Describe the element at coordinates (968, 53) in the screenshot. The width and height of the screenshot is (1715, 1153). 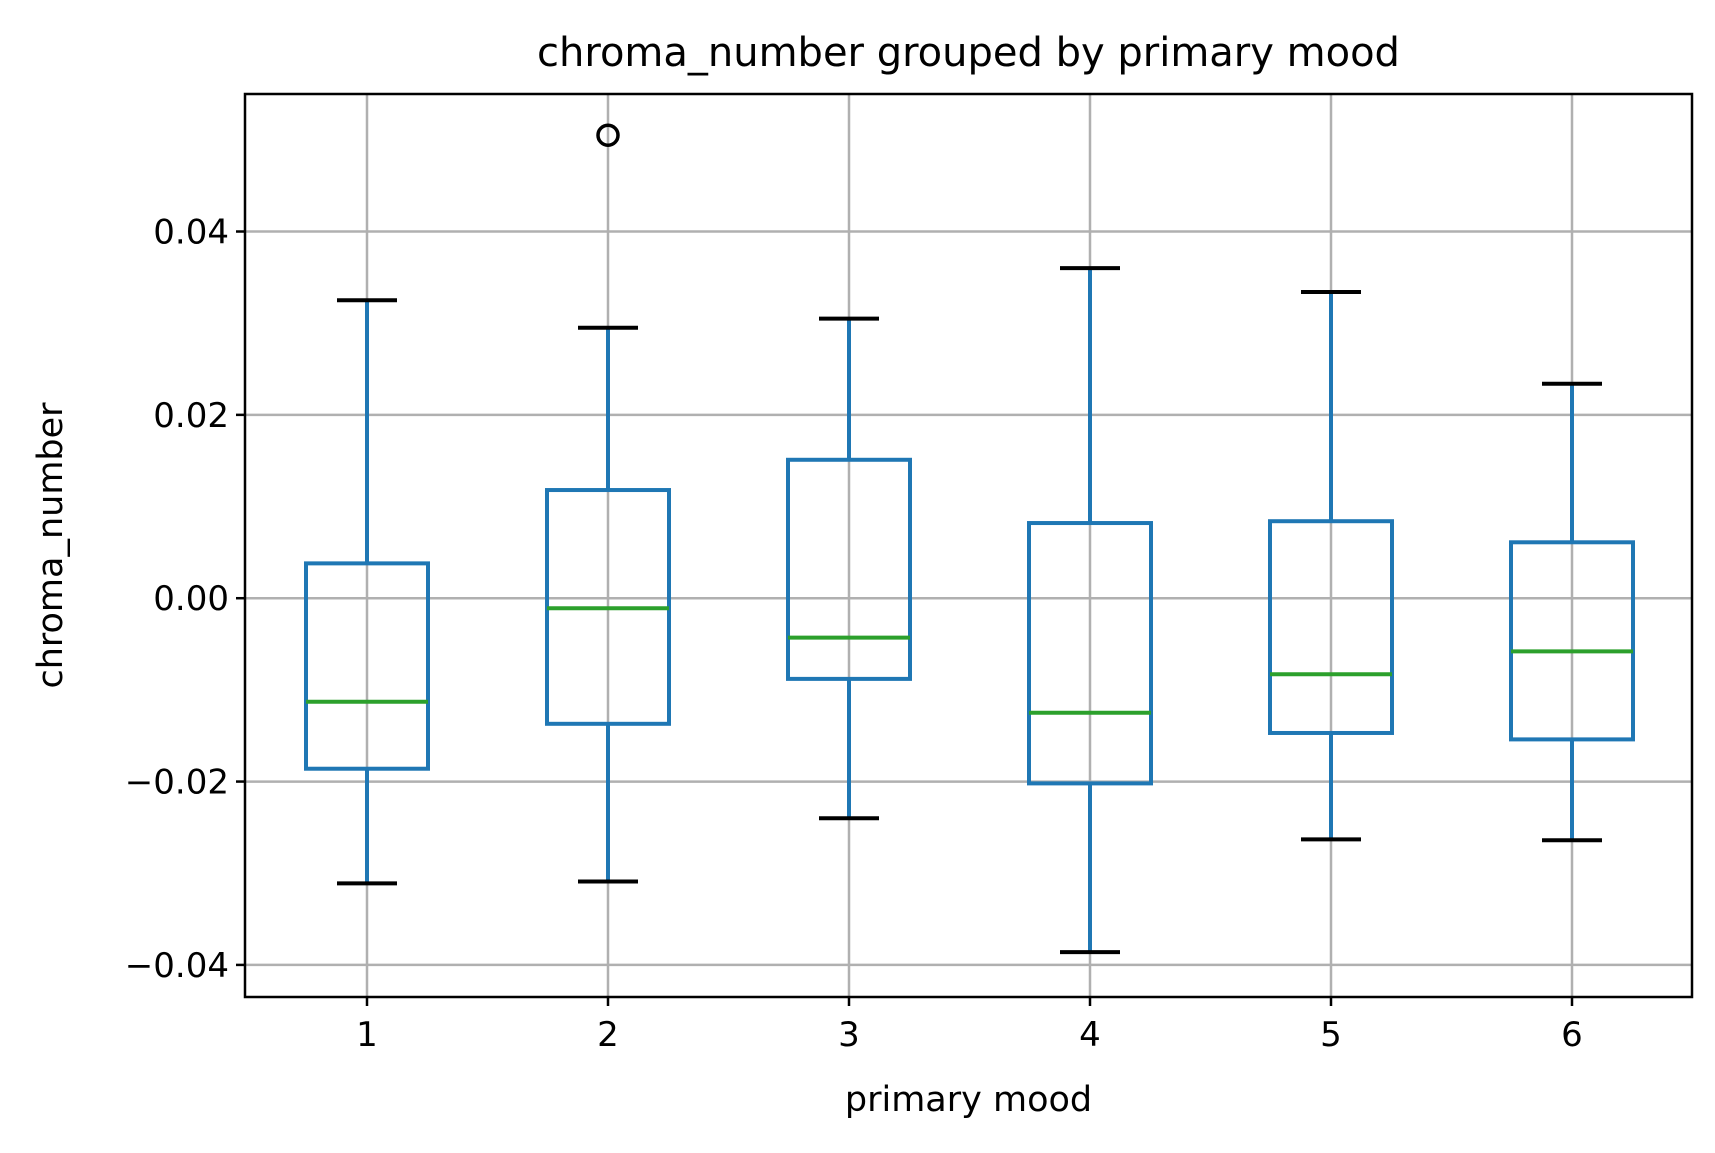
I see `chart-title: chroma_number grouped by primary mood` at that location.